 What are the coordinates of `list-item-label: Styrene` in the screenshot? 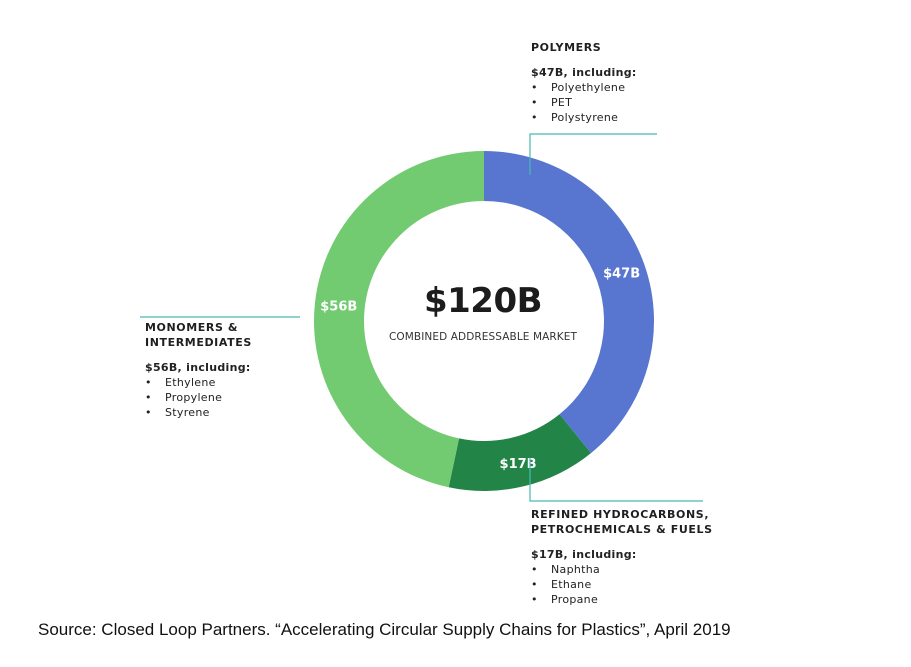 It's located at (187, 412).